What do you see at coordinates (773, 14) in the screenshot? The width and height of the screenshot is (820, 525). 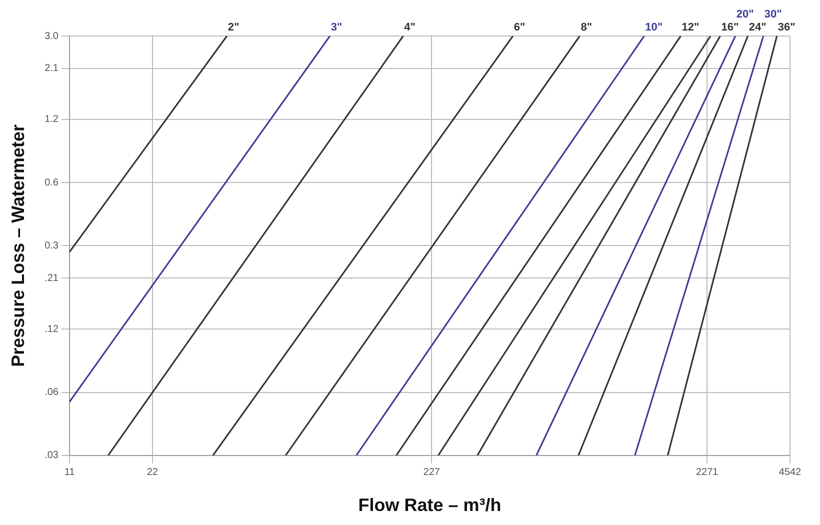 I see `series-label: 30"` at bounding box center [773, 14].